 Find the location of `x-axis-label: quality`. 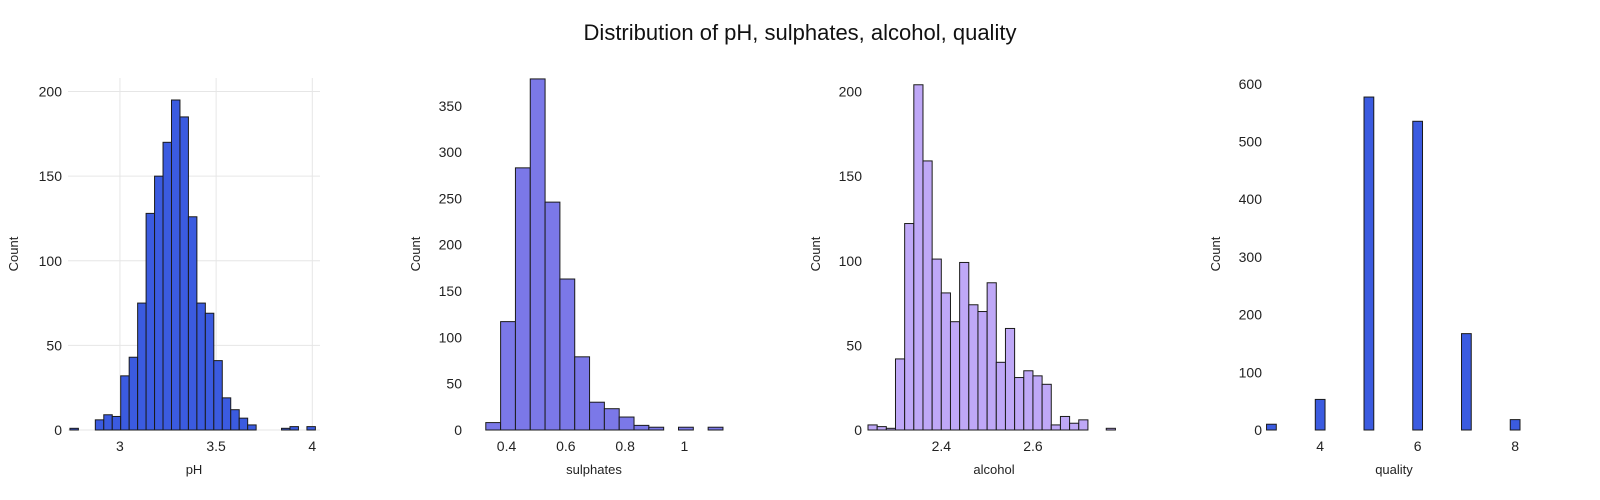

x-axis-label: quality is located at coordinates (1394, 469).